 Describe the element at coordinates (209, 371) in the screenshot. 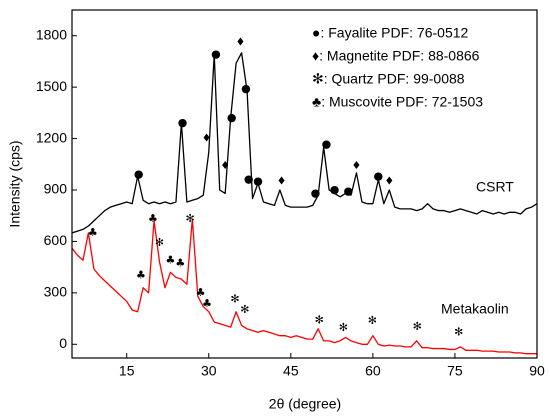

I see `x-tick-label: 30` at that location.